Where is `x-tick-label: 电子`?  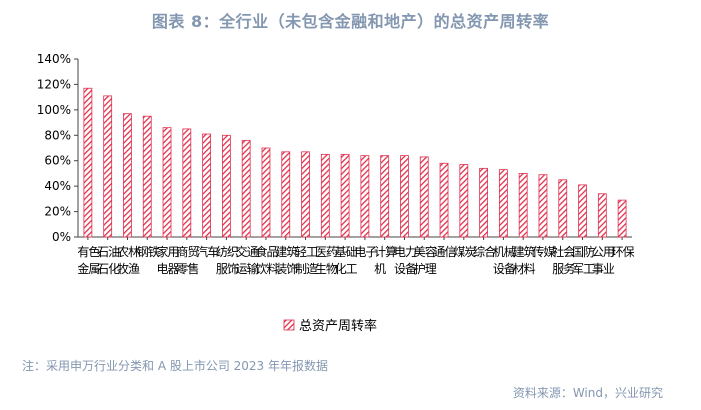 x-tick-label: 电子 is located at coordinates (365, 252).